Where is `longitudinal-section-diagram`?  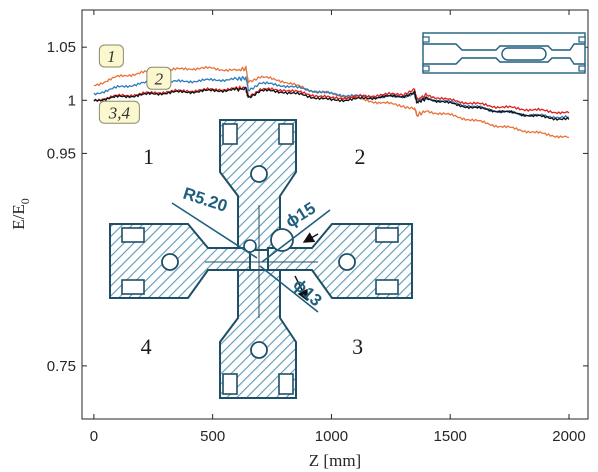 longitudinal-section-diagram is located at coordinates (504, 53).